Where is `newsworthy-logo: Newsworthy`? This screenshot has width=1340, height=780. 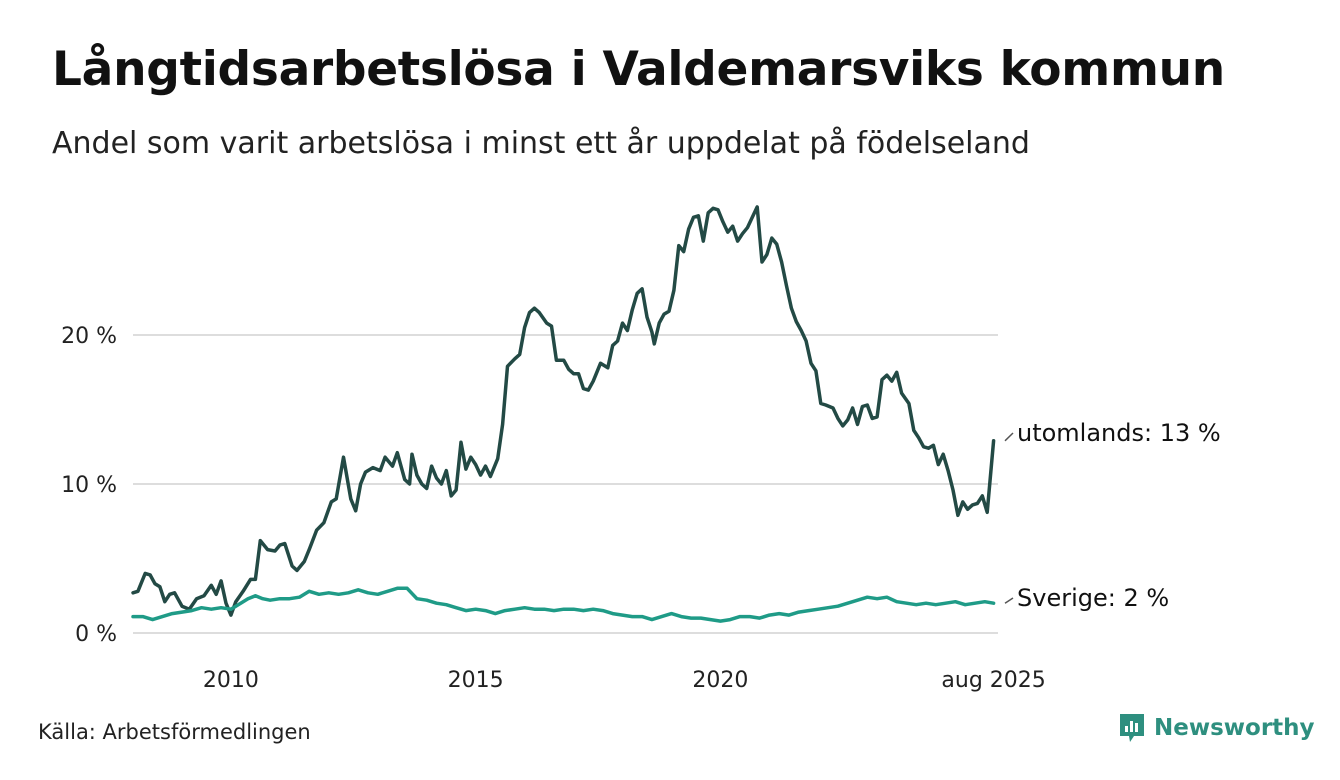
newsworthy-logo: Newsworthy is located at coordinates (1216, 728).